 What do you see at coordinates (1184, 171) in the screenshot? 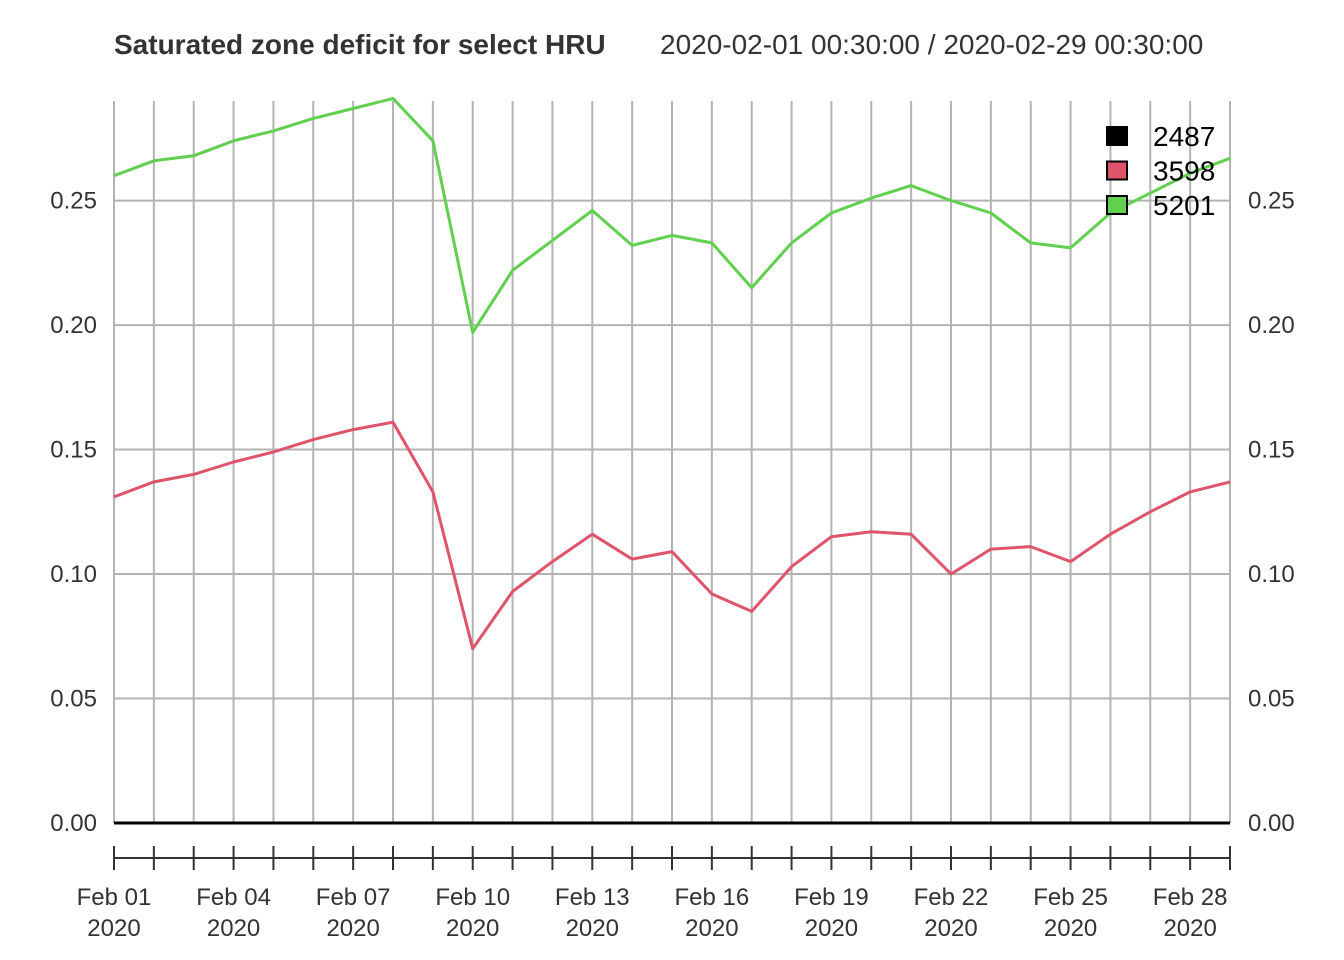
I see `legend-label-3598: 3598` at bounding box center [1184, 171].